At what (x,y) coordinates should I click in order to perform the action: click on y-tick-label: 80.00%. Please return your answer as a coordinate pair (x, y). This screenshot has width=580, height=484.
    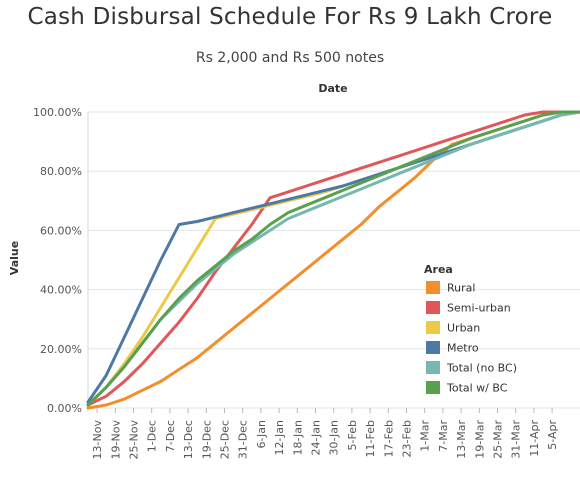
    Looking at the image, I should click on (61, 171).